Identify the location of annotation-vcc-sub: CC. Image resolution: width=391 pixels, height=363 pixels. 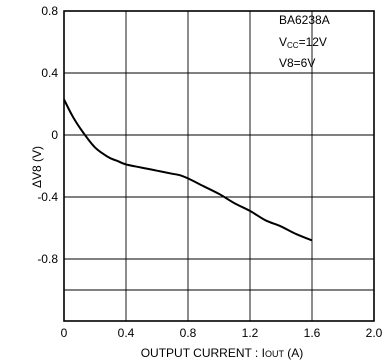
(293, 45).